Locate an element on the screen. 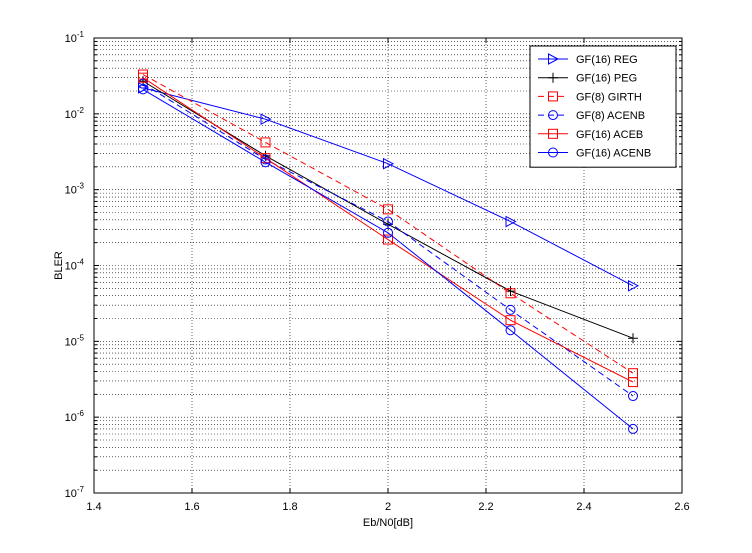 This screenshot has height=553, width=752. y-tick-label: 10⁻⁶ is located at coordinates (75, 416).